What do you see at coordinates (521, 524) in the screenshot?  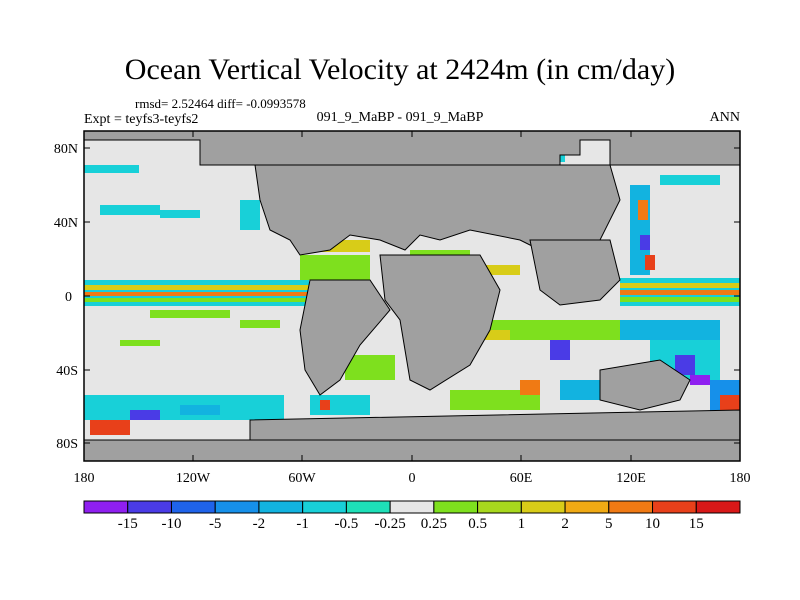 I see `colorbar-label: 1` at bounding box center [521, 524].